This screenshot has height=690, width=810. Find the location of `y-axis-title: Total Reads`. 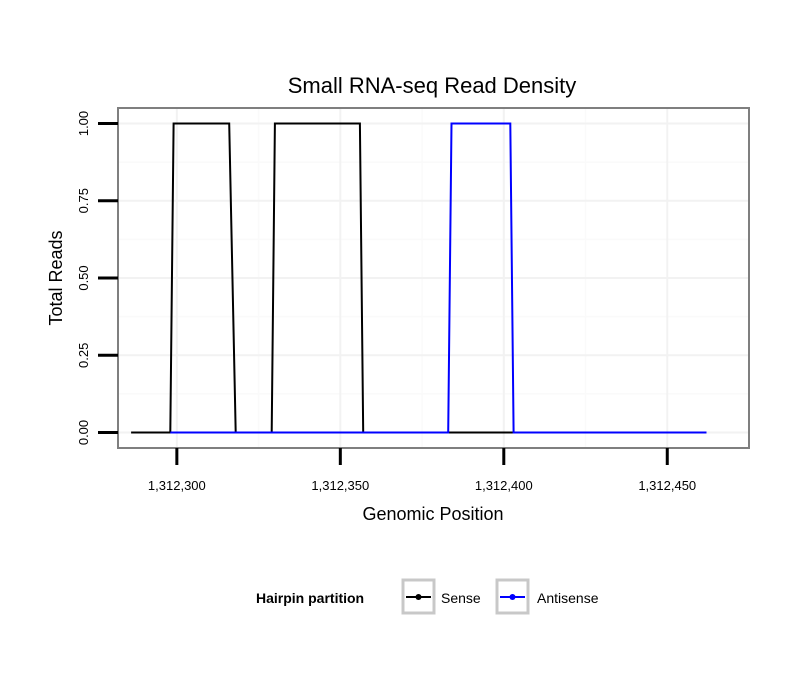

y-axis-title: Total Reads is located at coordinates (56, 277).